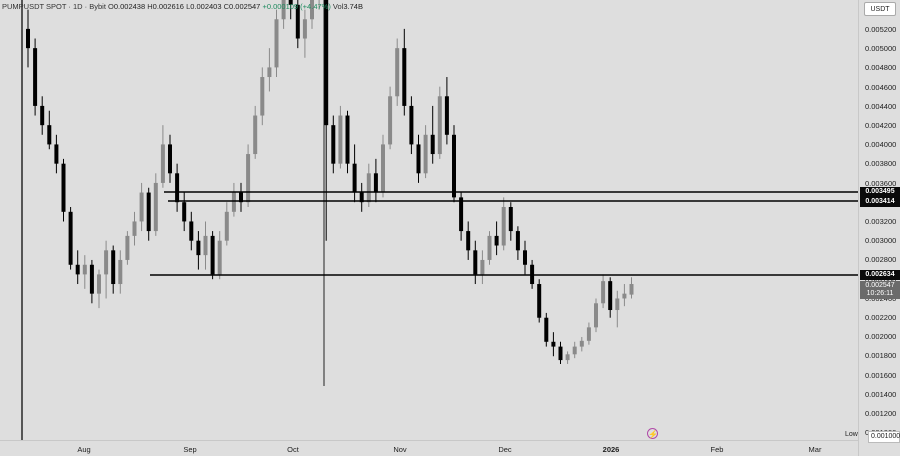 This screenshot has width=900, height=456. I want to click on price-tick-label: 0.004600, so click(881, 87).